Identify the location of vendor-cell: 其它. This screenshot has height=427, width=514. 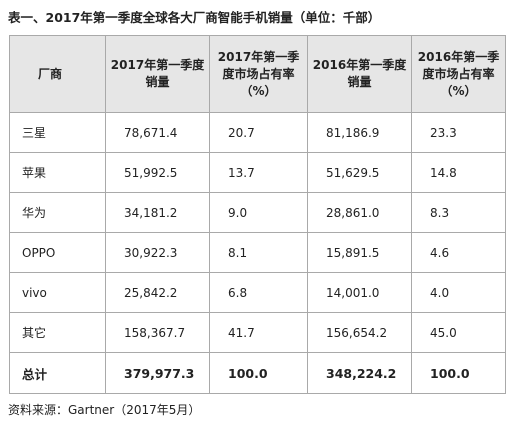
(57, 332).